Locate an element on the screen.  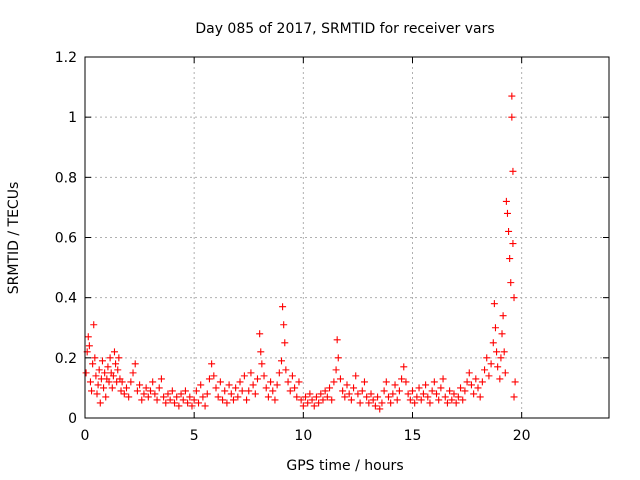
x-tick-label: 0 is located at coordinates (85, 436).